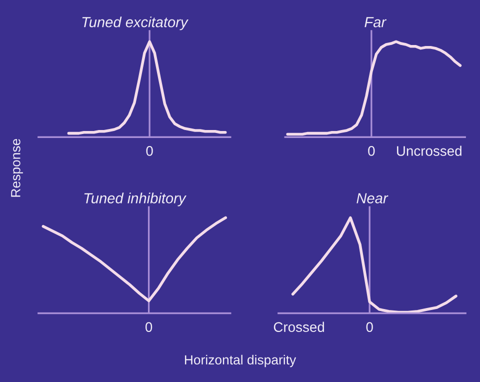 This screenshot has height=382, width=480. I want to click on chart-title: Near, so click(372, 198).